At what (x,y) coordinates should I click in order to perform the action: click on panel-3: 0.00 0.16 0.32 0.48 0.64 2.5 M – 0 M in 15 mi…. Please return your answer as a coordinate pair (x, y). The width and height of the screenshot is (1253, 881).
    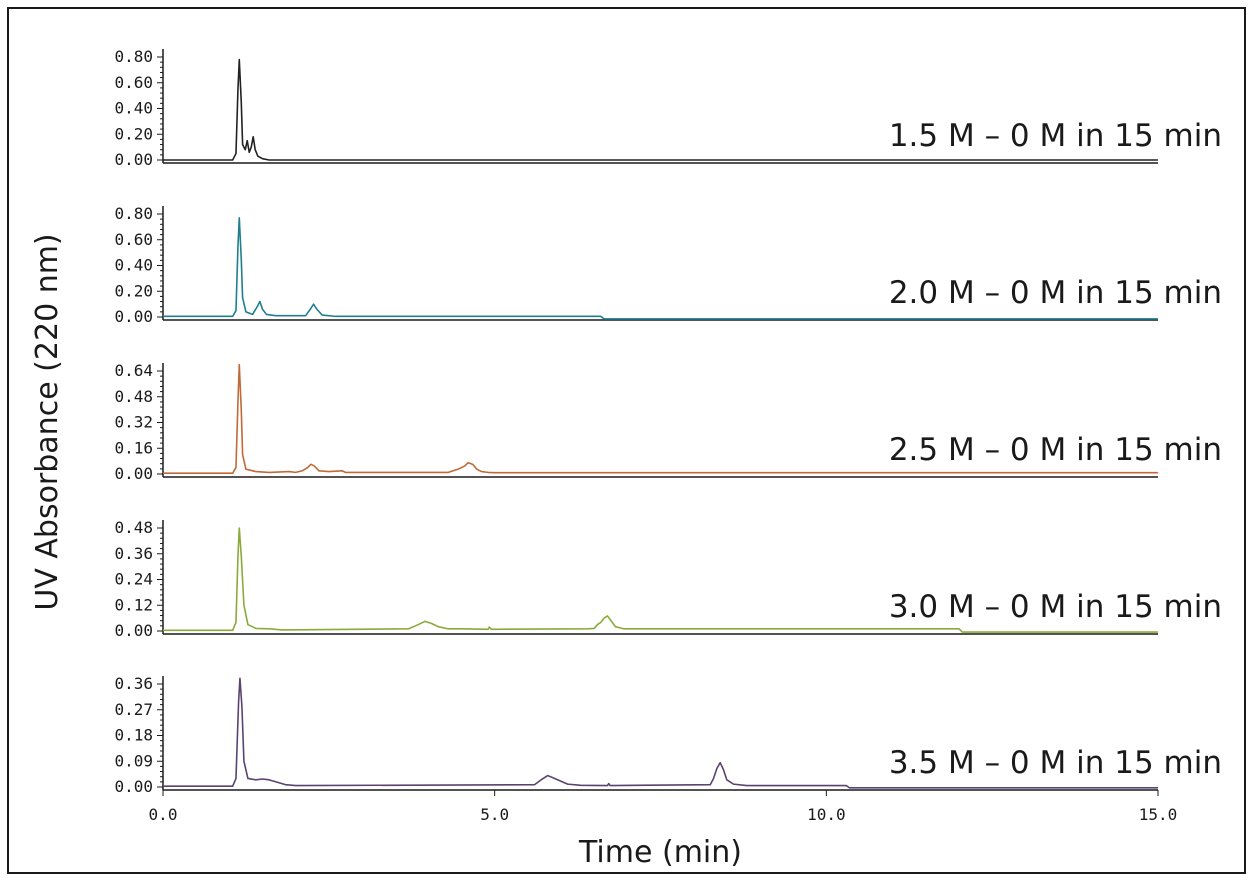
    Looking at the image, I should click on (668, 422).